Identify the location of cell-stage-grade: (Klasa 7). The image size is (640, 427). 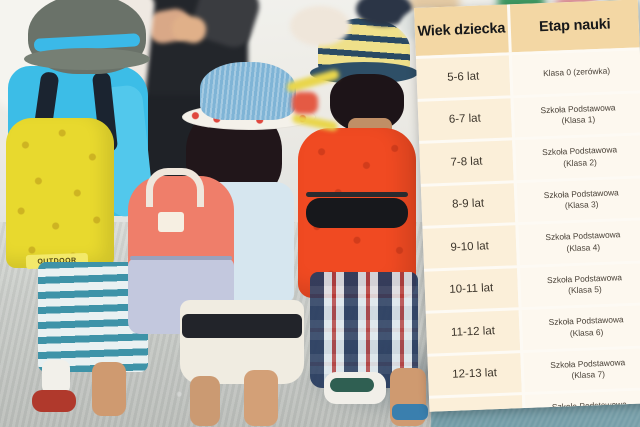
(588, 375).